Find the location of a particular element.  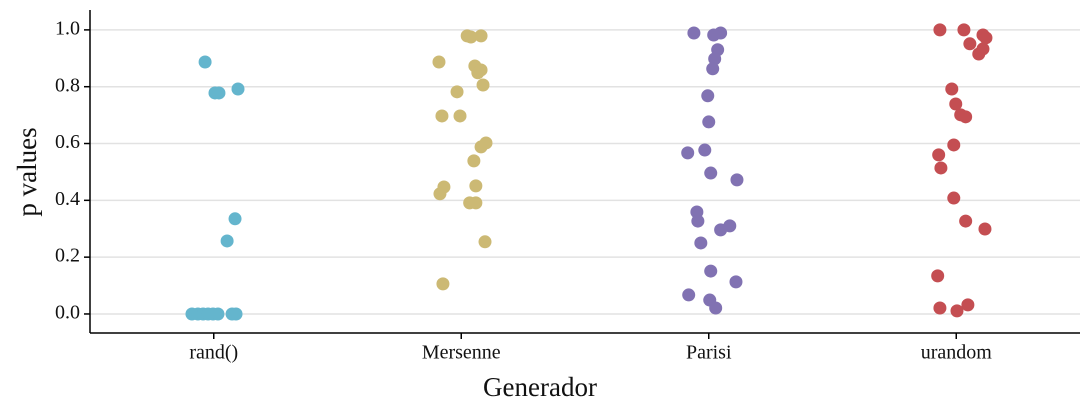

y-tick-label: 0.8 is located at coordinates (67, 85).